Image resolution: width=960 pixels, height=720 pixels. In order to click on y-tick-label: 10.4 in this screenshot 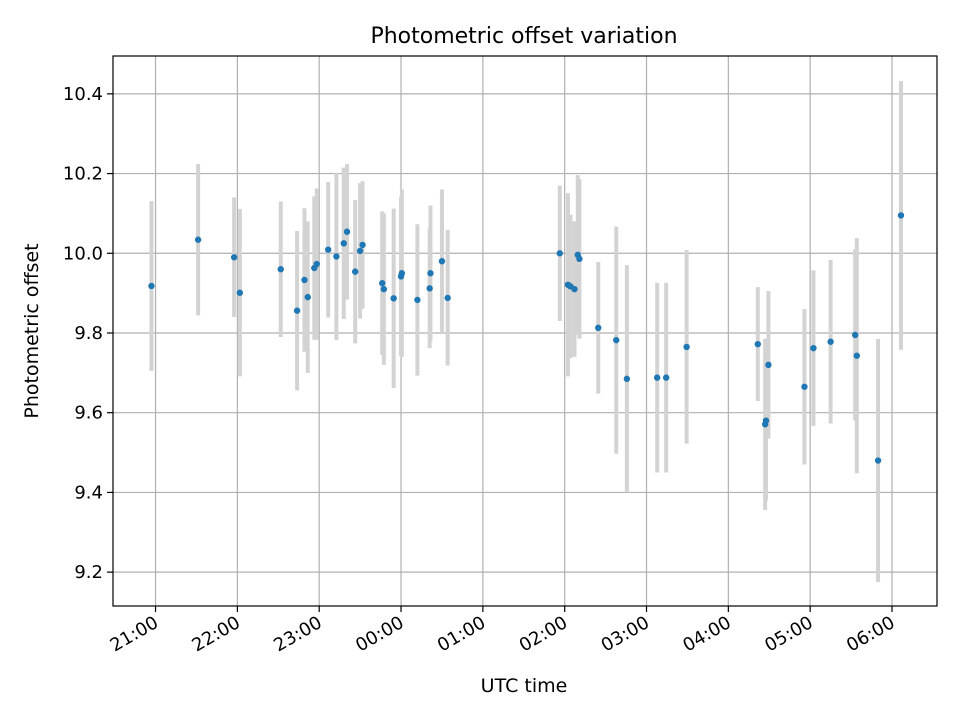, I will do `click(83, 94)`.